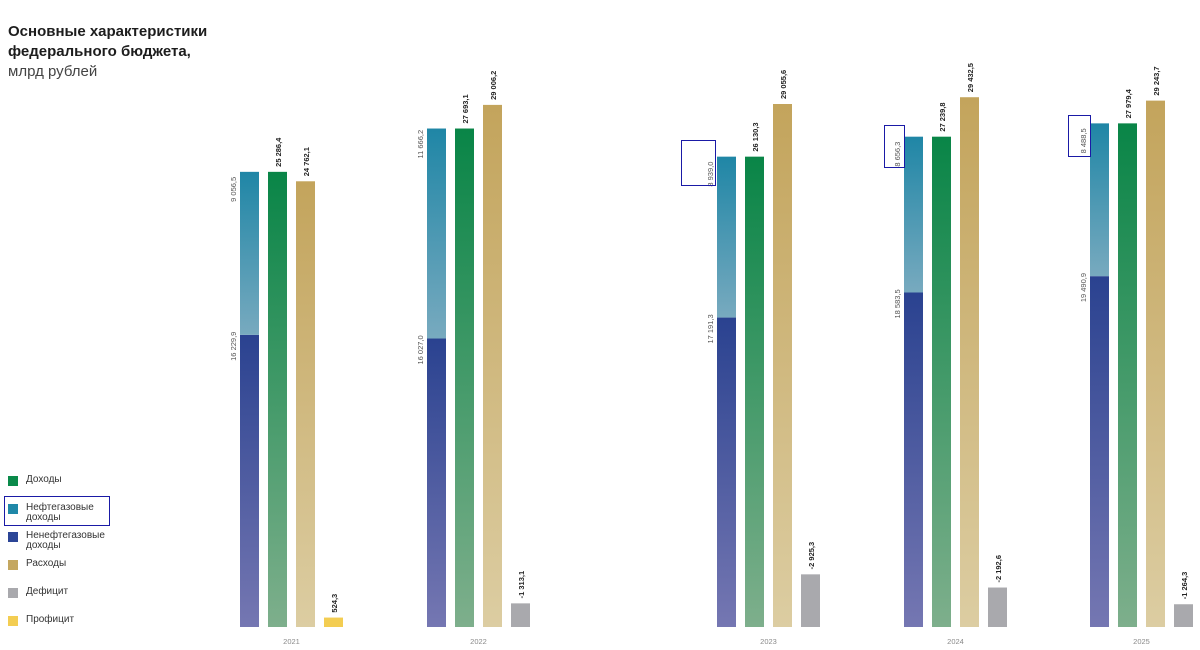  I want to click on bar-oilgas-2021, so click(249, 253).